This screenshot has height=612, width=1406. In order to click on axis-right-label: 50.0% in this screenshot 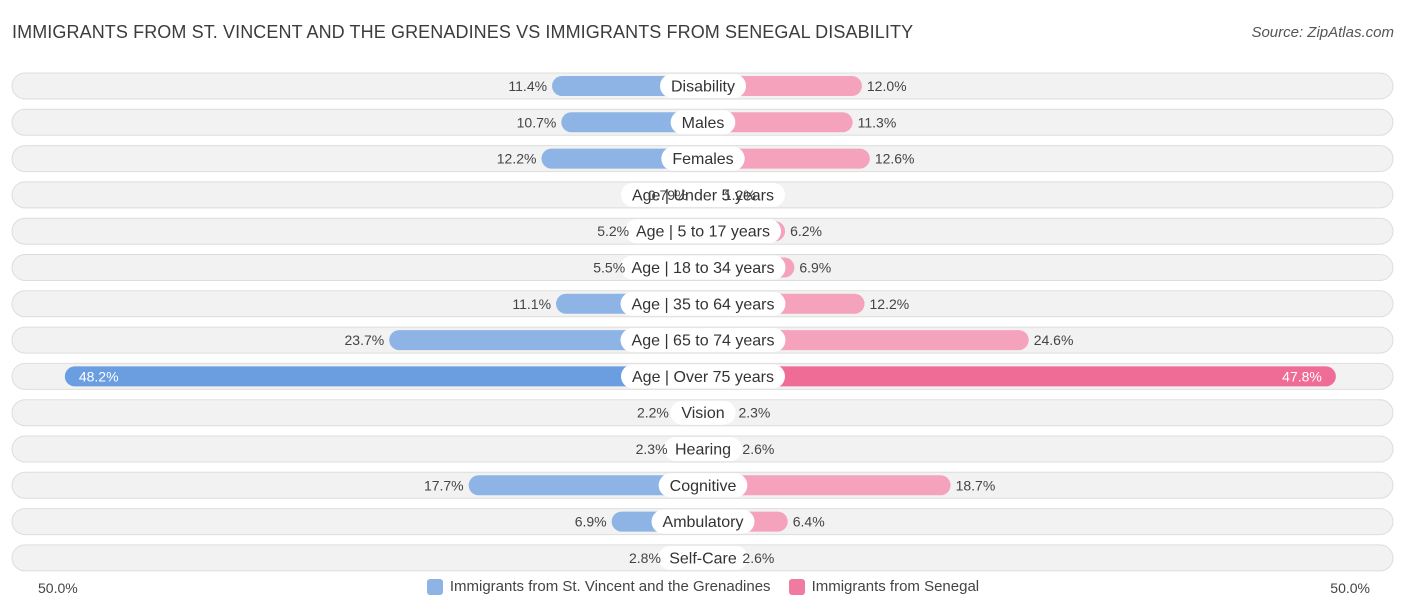, I will do `click(1350, 588)`.